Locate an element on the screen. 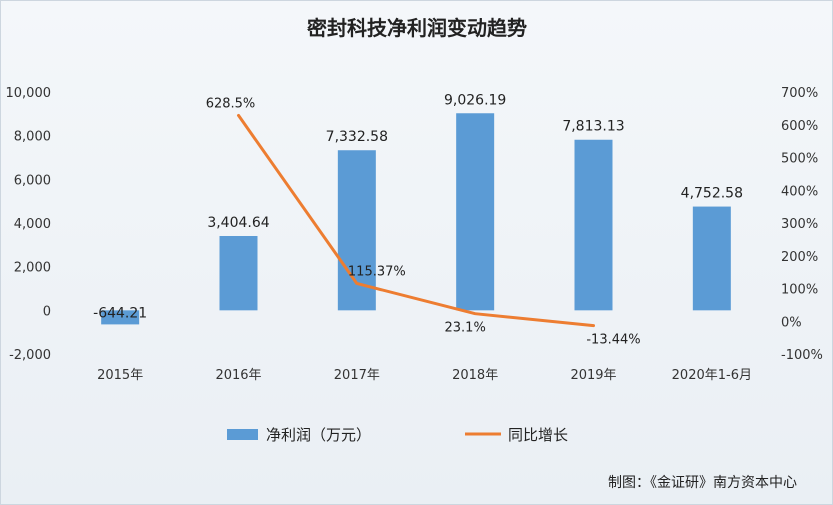 Image resolution: width=833 pixels, height=505 pixels. right-tick-label: 400% is located at coordinates (799, 191).